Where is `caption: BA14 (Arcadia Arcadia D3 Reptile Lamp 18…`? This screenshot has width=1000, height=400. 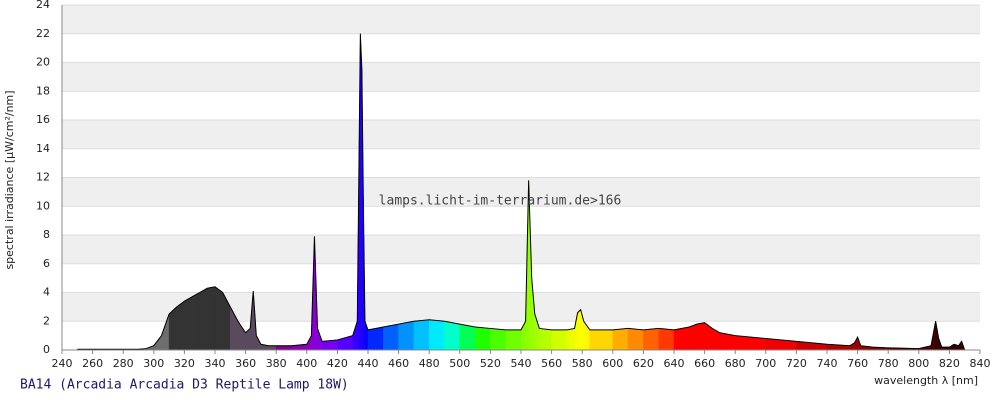
caption: BA14 (Arcadia Arcadia D3 Reptile Lamp 18… is located at coordinates (184, 385).